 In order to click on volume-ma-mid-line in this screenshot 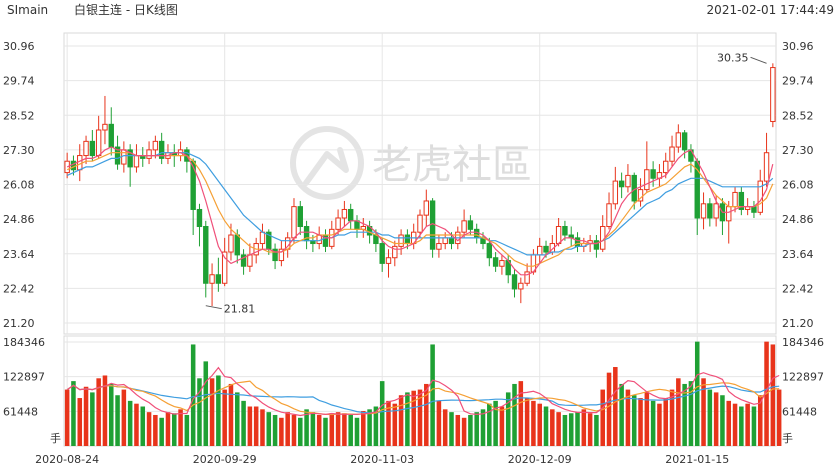, I will do `click(423, 398)`.